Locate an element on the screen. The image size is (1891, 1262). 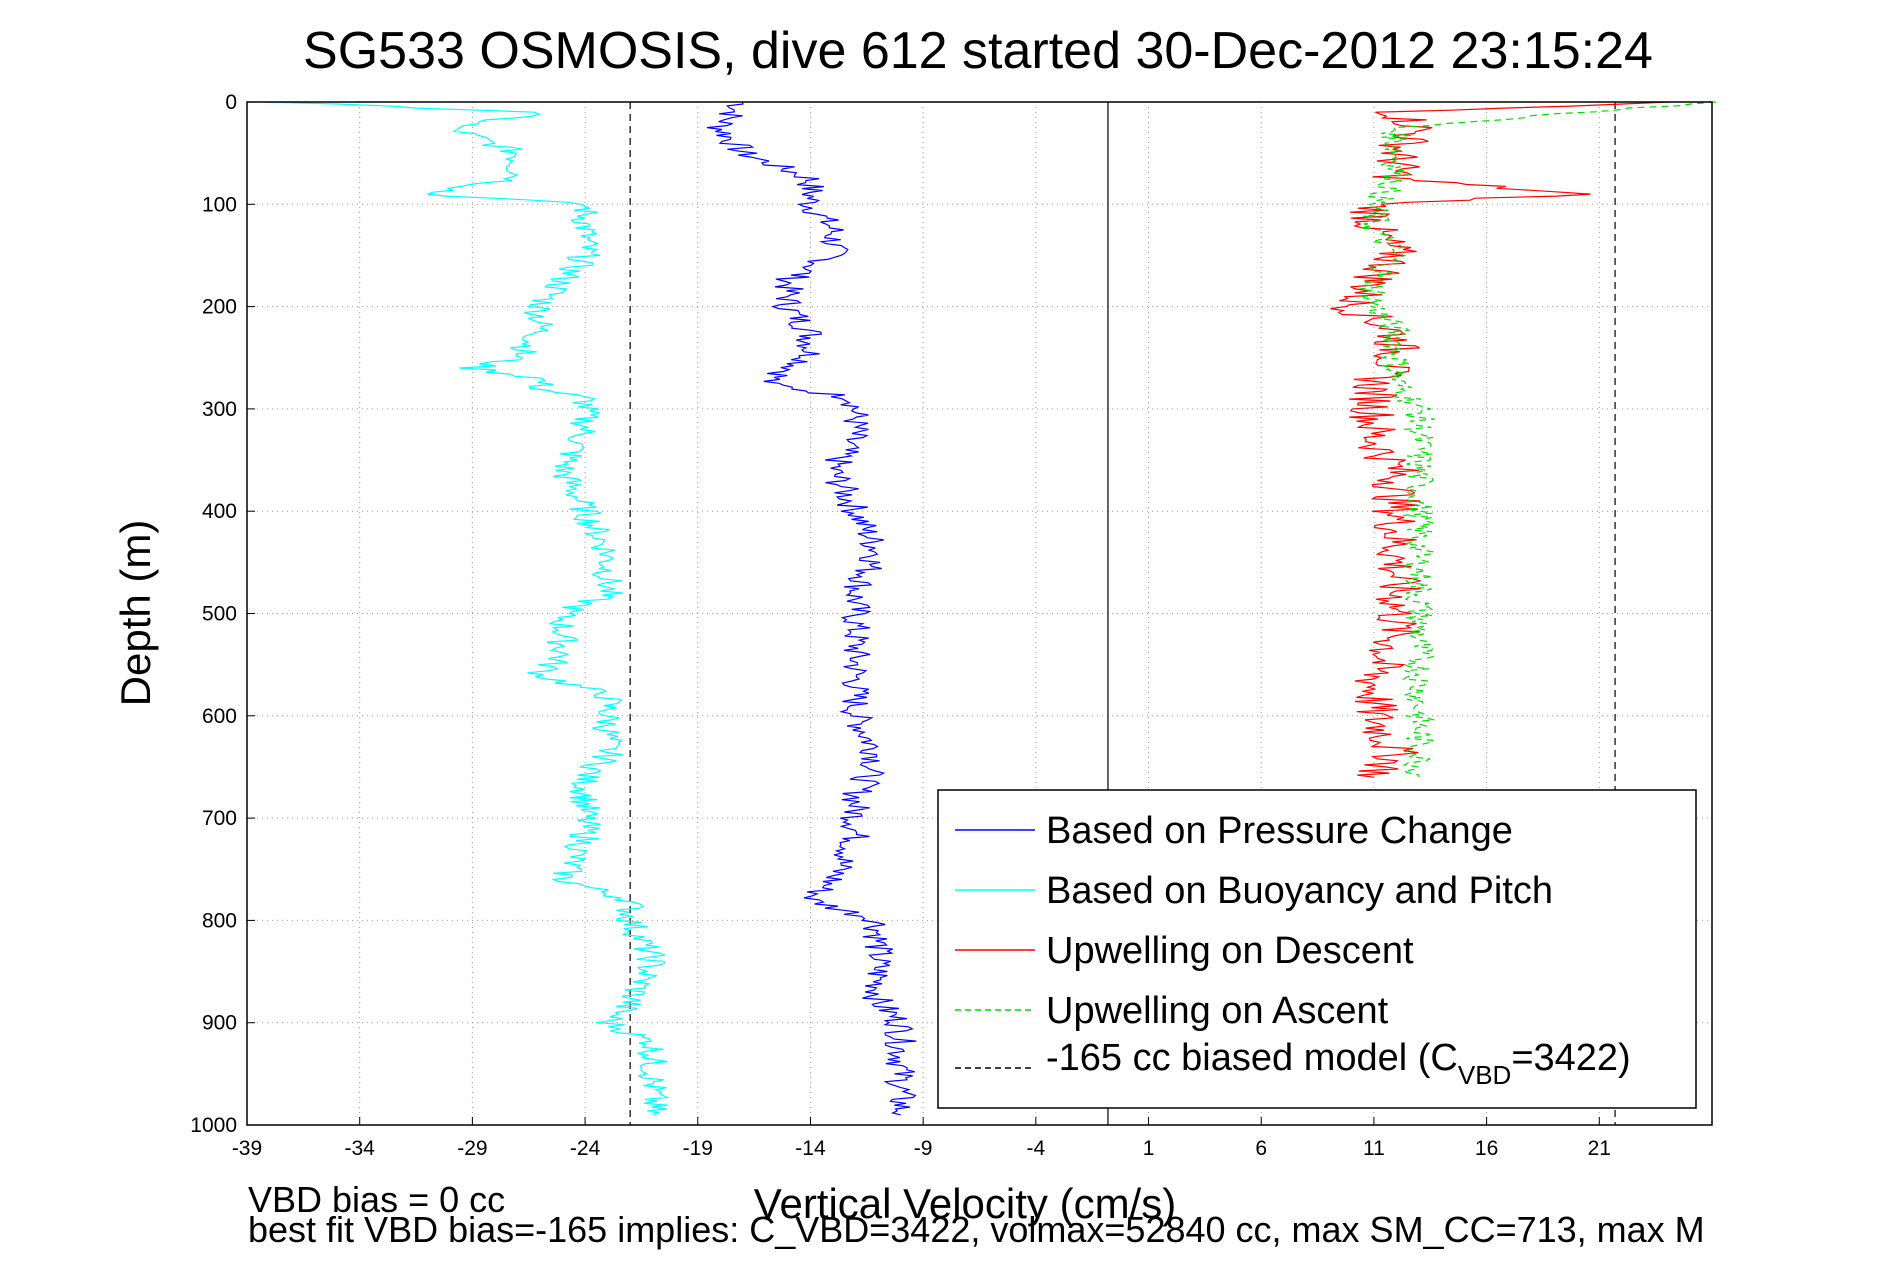
y-tick-label: 700 is located at coordinates (219, 818).